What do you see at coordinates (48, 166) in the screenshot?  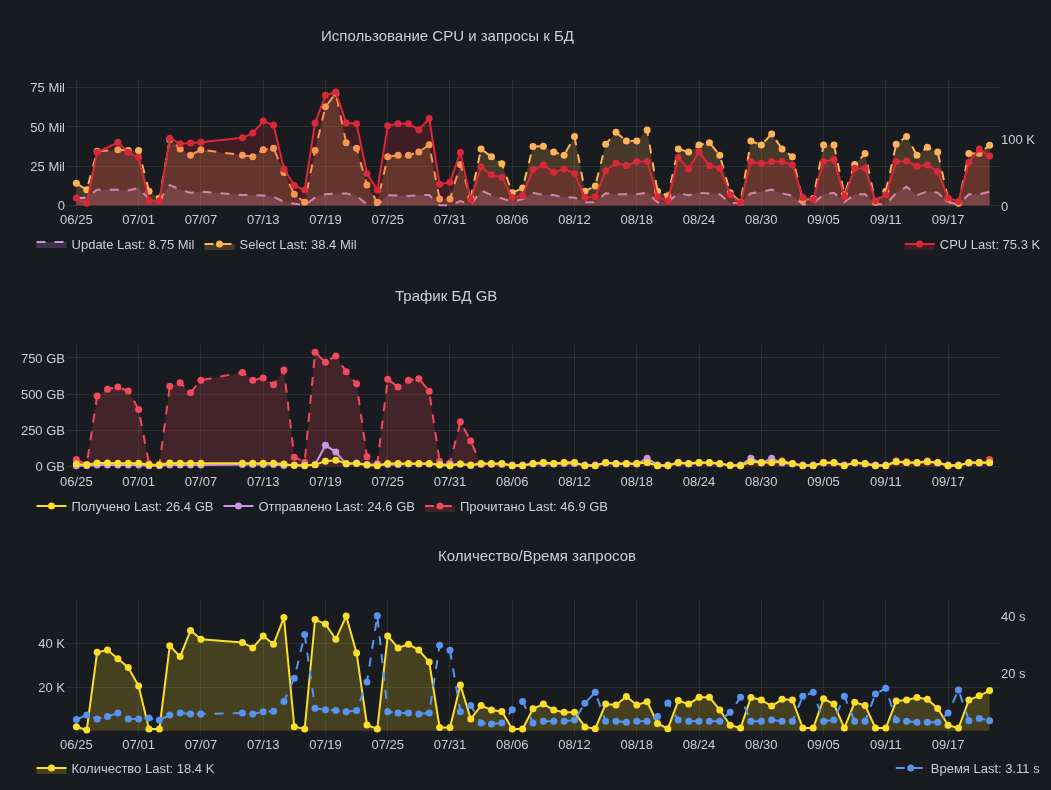 I see `y-tick-label: 25 Mil` at bounding box center [48, 166].